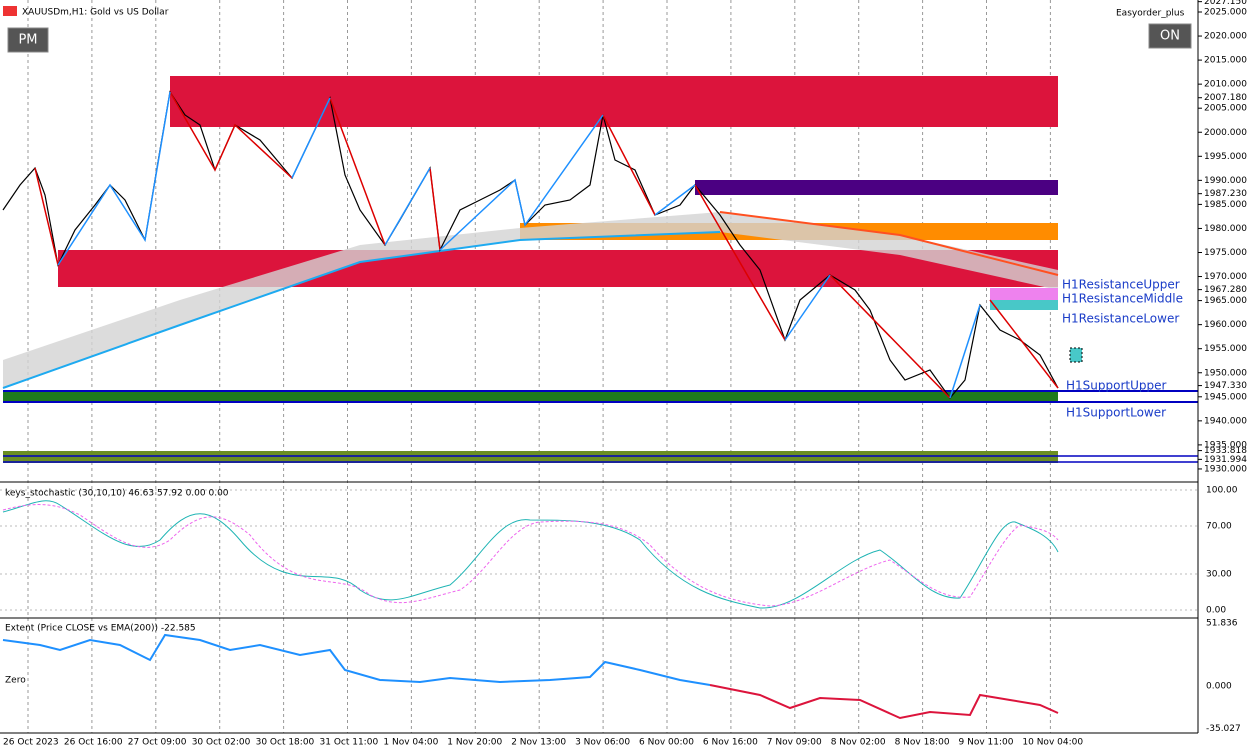 The image size is (1257, 756). What do you see at coordinates (1225, 133) in the screenshot?
I see `price-label: 2000.000` at bounding box center [1225, 133].